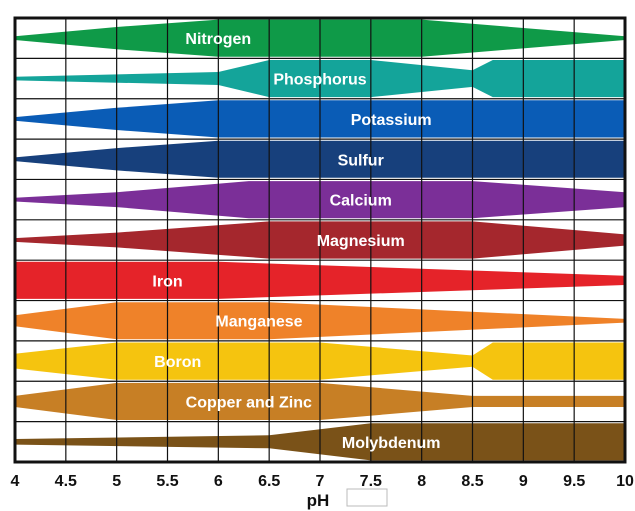 The width and height of the screenshot is (635, 511). I want to click on x-tick-label: 8.5, so click(472, 481).